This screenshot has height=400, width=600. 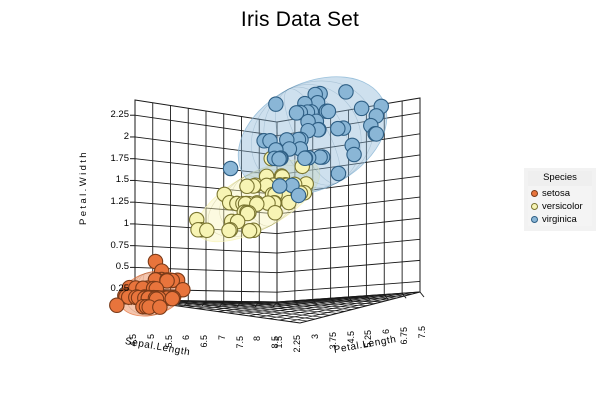 I want to click on y-axis-tick-label: 1.75, so click(x=120, y=158).